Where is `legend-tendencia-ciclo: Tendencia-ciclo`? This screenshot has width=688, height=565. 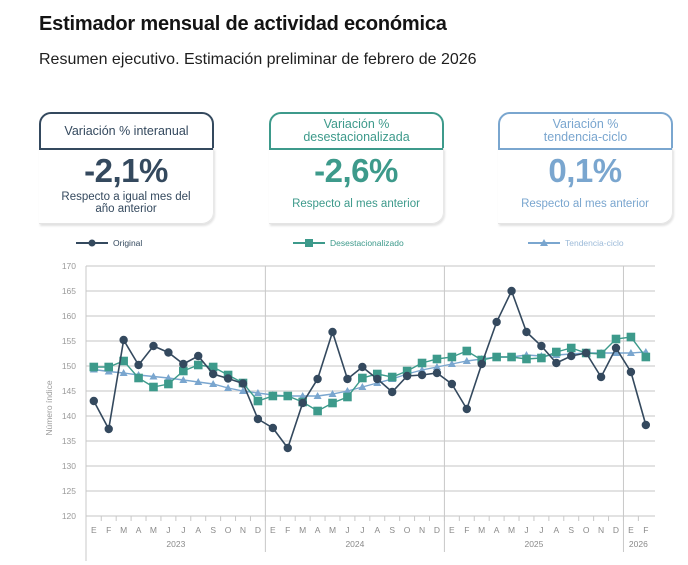
legend-tendencia-ciclo: Tendencia-ciclo is located at coordinates (576, 243).